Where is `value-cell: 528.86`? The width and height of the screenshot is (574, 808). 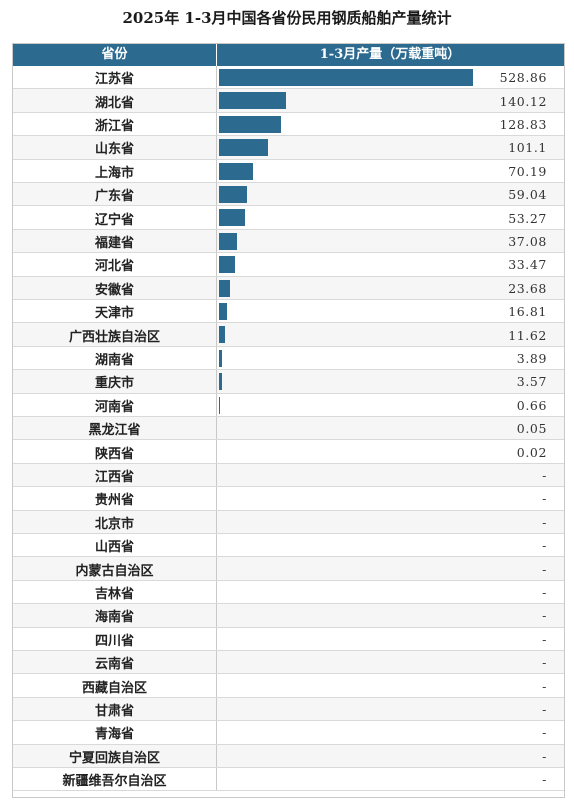
value-cell: 528.86 is located at coordinates (390, 78).